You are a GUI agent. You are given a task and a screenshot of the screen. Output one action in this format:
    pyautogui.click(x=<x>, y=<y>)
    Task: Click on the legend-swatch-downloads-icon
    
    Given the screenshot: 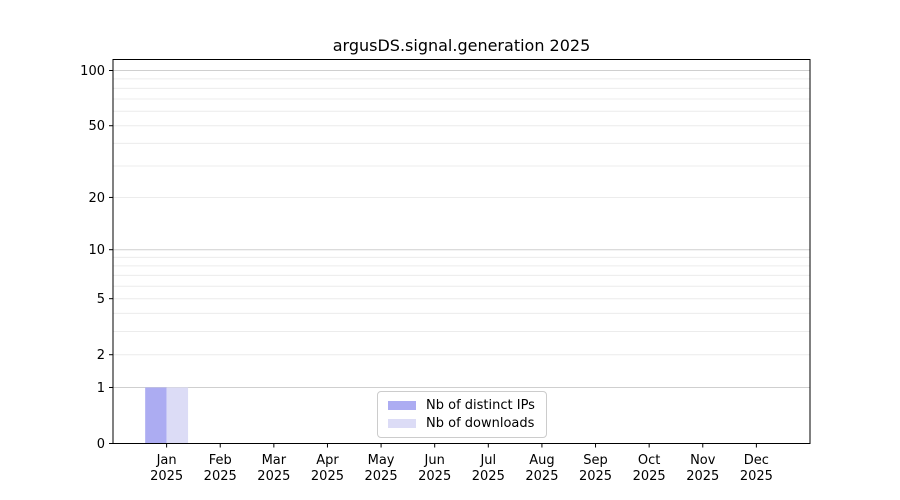 What is the action you would take?
    pyautogui.click(x=402, y=424)
    